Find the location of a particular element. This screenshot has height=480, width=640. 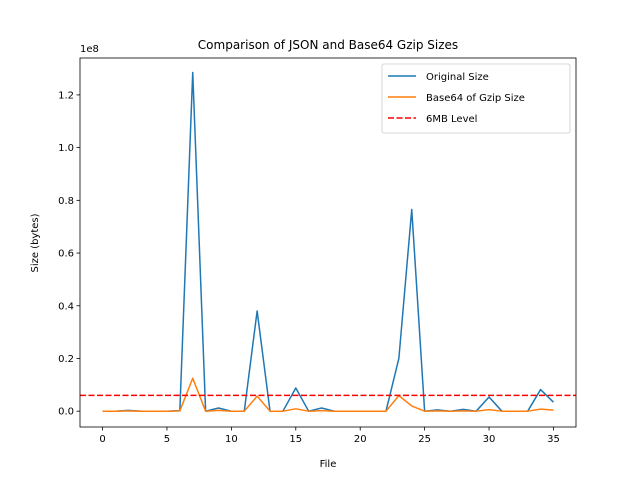

x-tick-label: 0 is located at coordinates (102, 439).